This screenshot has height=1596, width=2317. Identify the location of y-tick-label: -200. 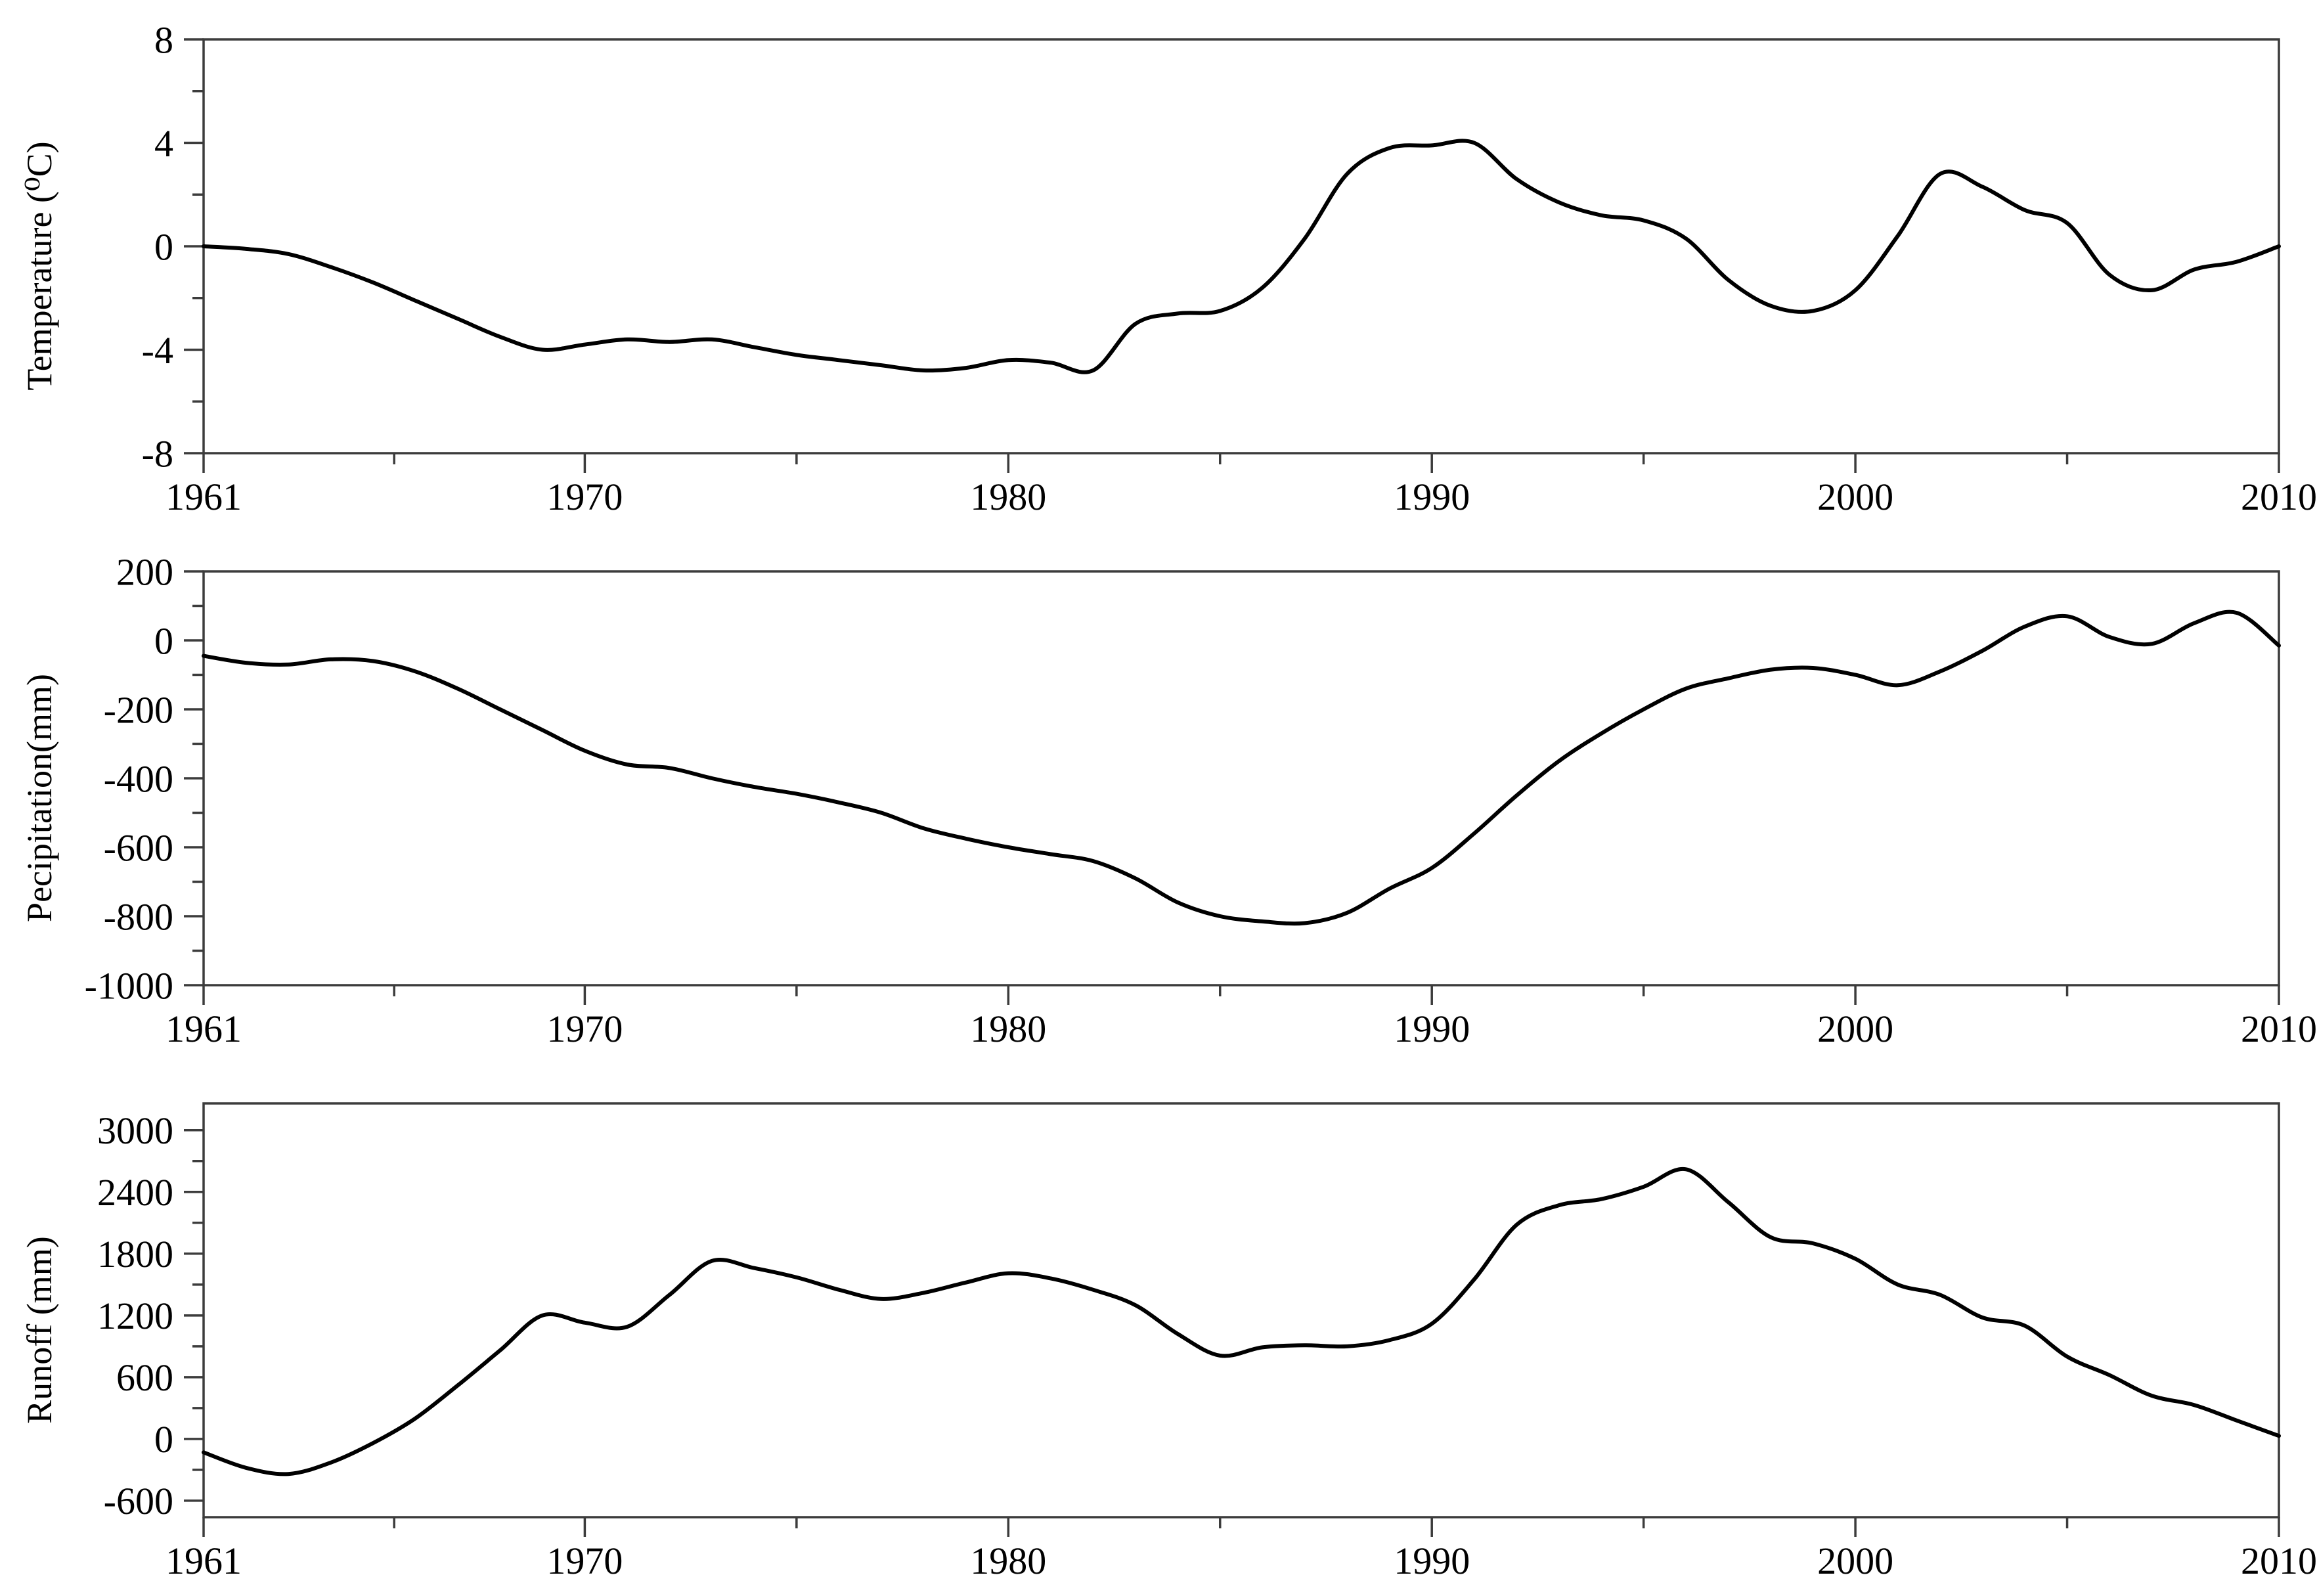
(138, 709).